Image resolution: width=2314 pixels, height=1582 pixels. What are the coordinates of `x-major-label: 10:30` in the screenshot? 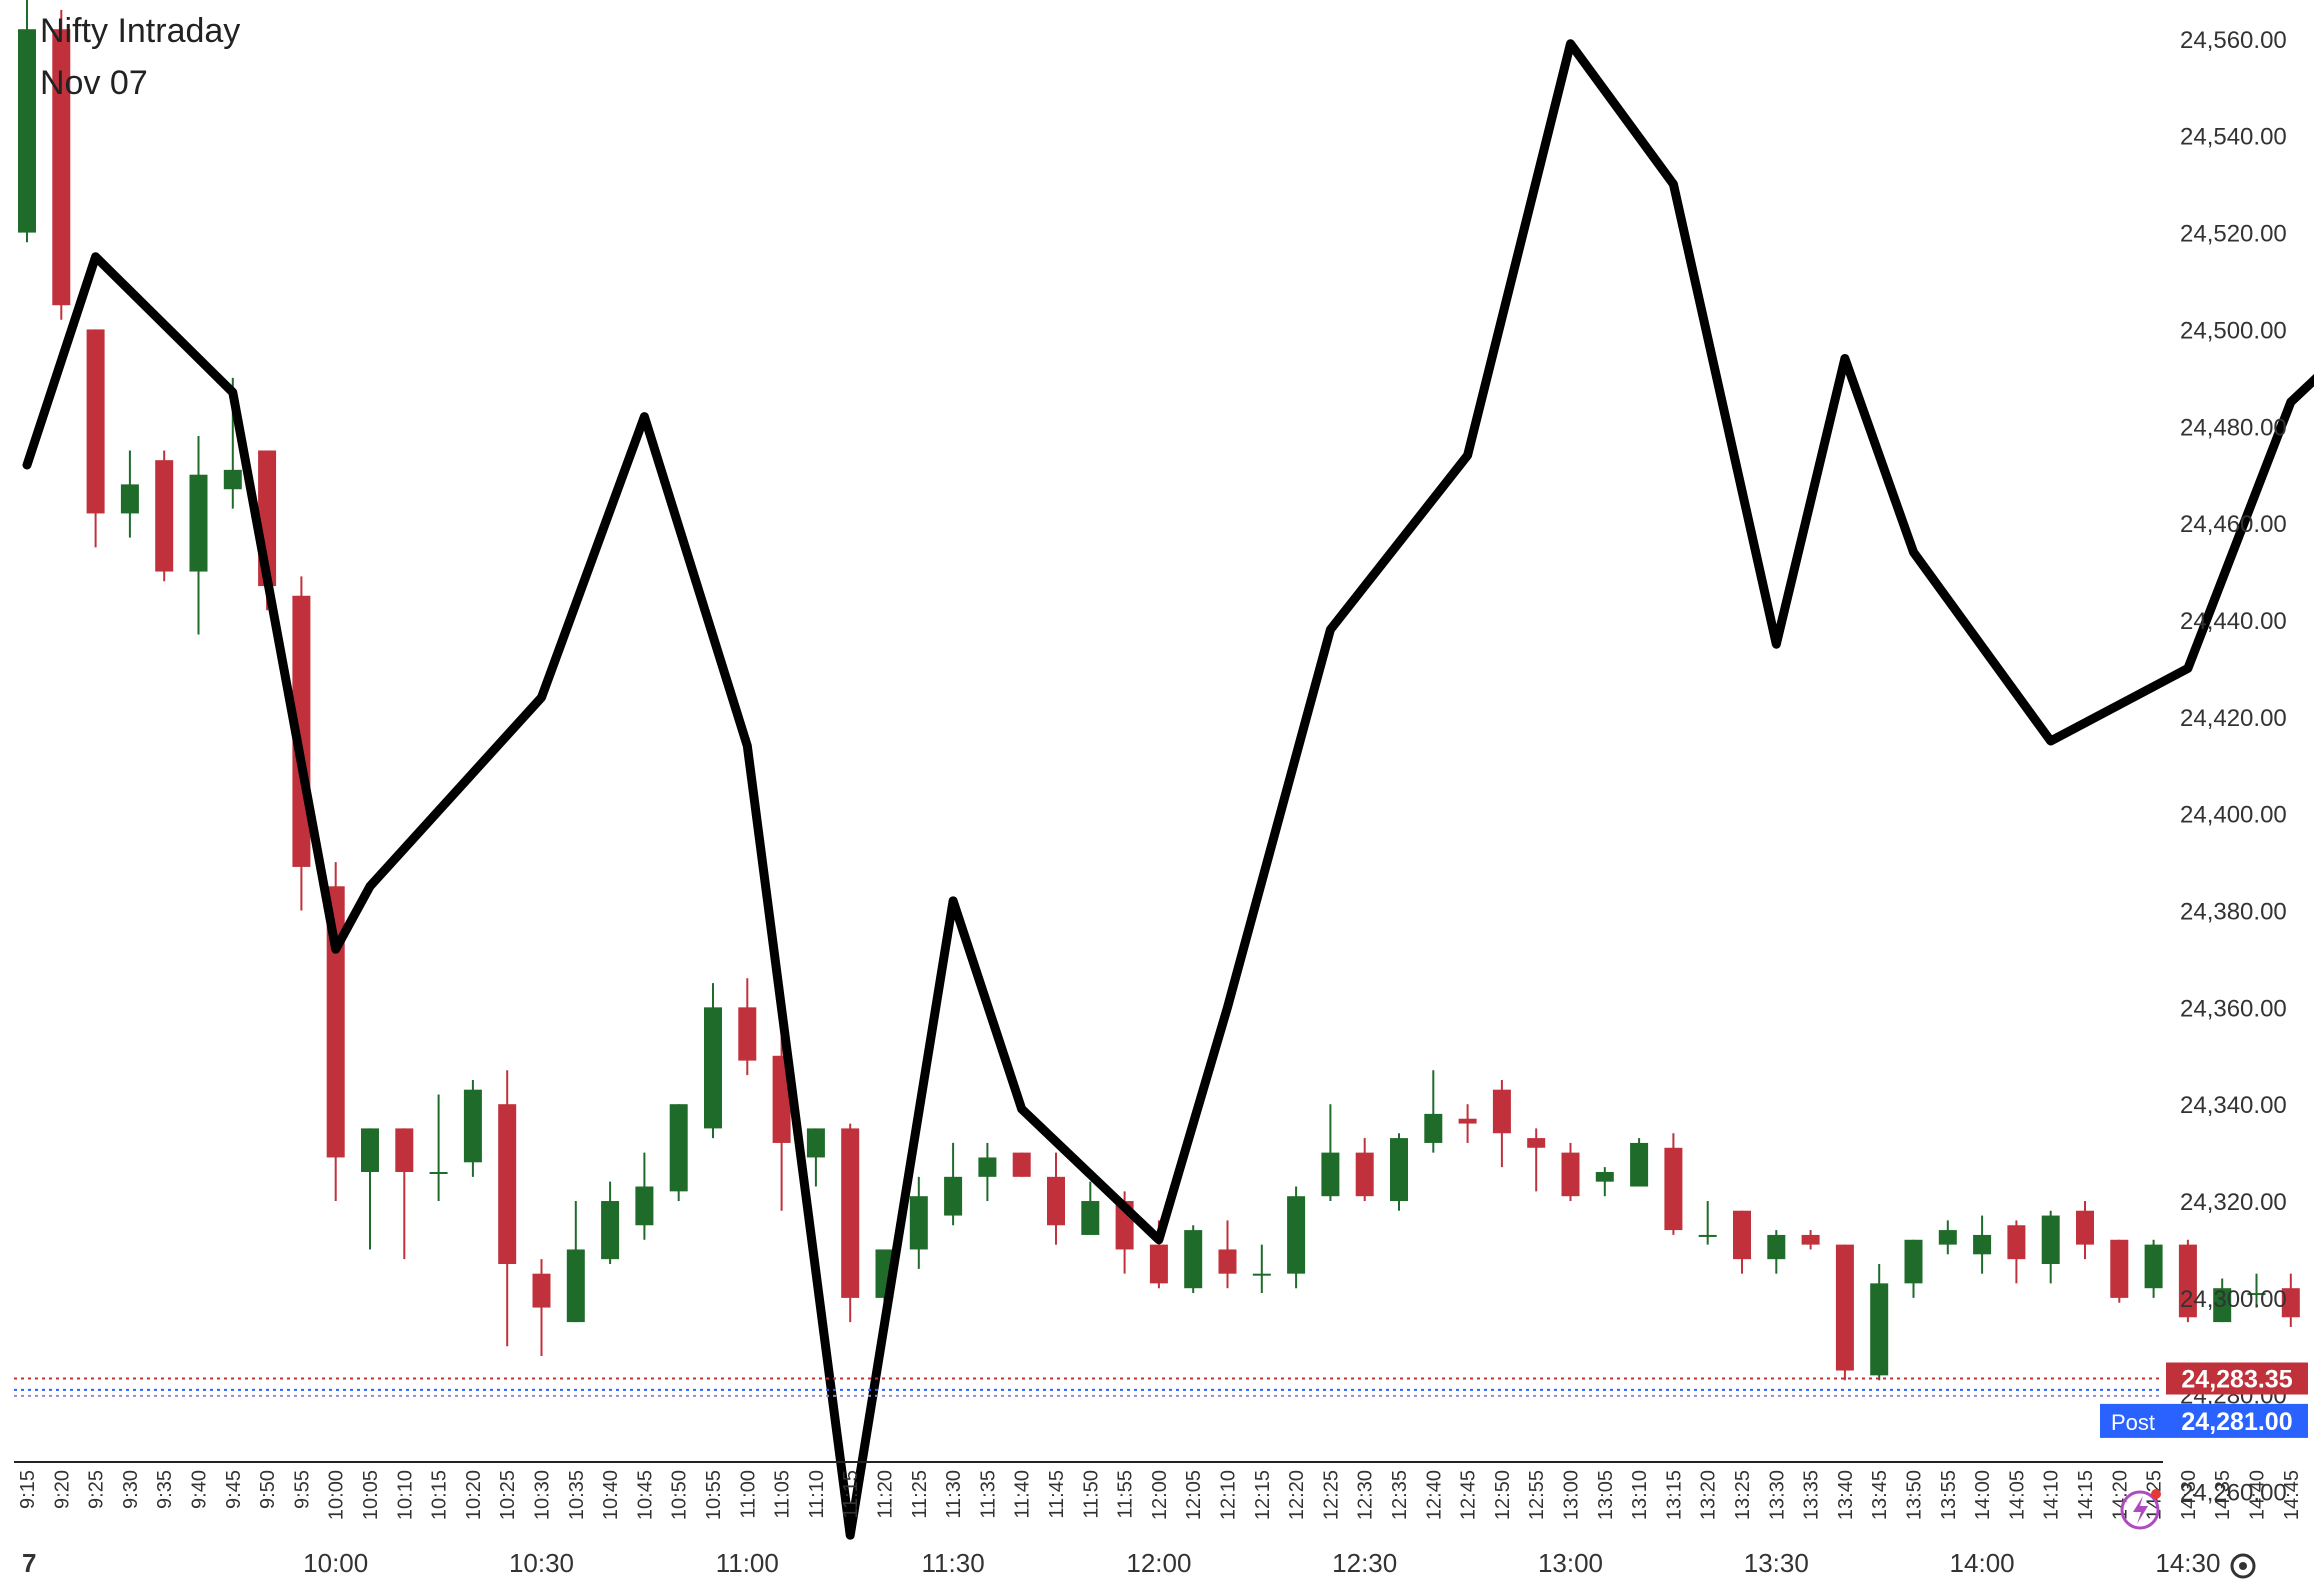 It's located at (541, 1563).